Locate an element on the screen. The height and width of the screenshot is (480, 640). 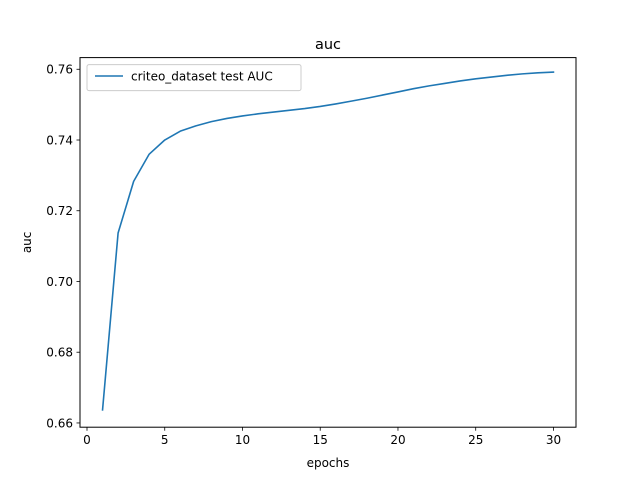
legend-label: criteo_dataset test AUC is located at coordinates (202, 77).